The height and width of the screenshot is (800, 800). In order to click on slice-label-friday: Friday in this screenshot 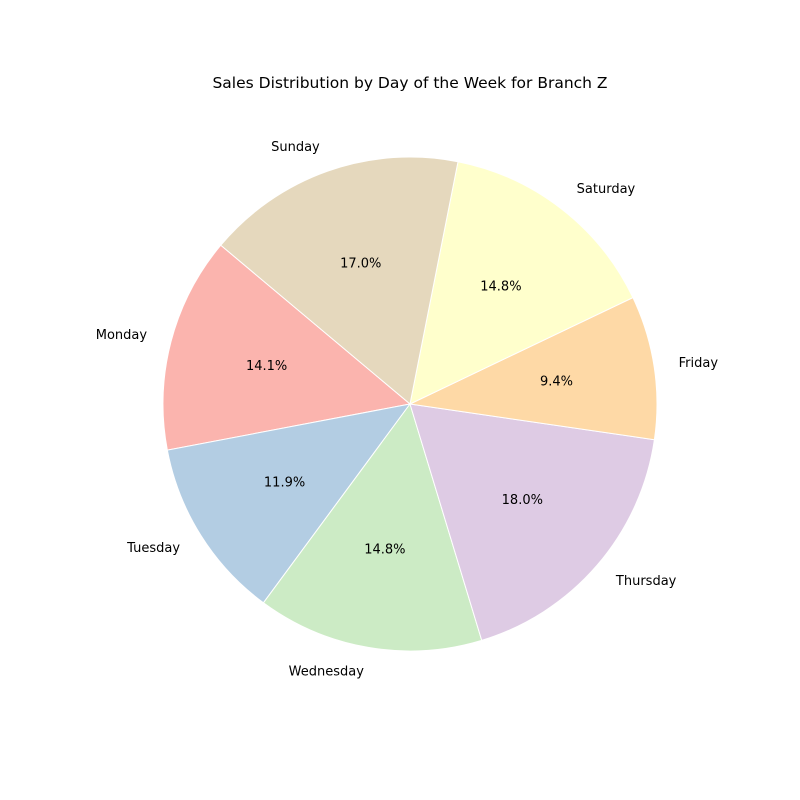, I will do `click(699, 363)`.